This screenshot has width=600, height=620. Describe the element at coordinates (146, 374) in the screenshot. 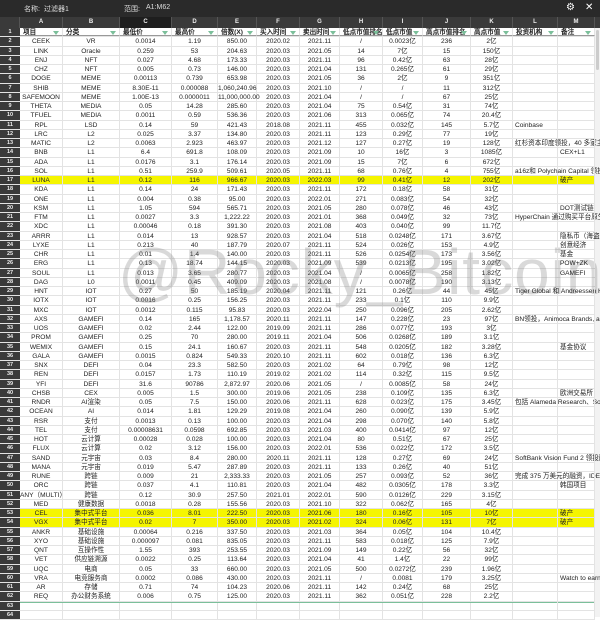

I see `cell: 0.0157` at that location.